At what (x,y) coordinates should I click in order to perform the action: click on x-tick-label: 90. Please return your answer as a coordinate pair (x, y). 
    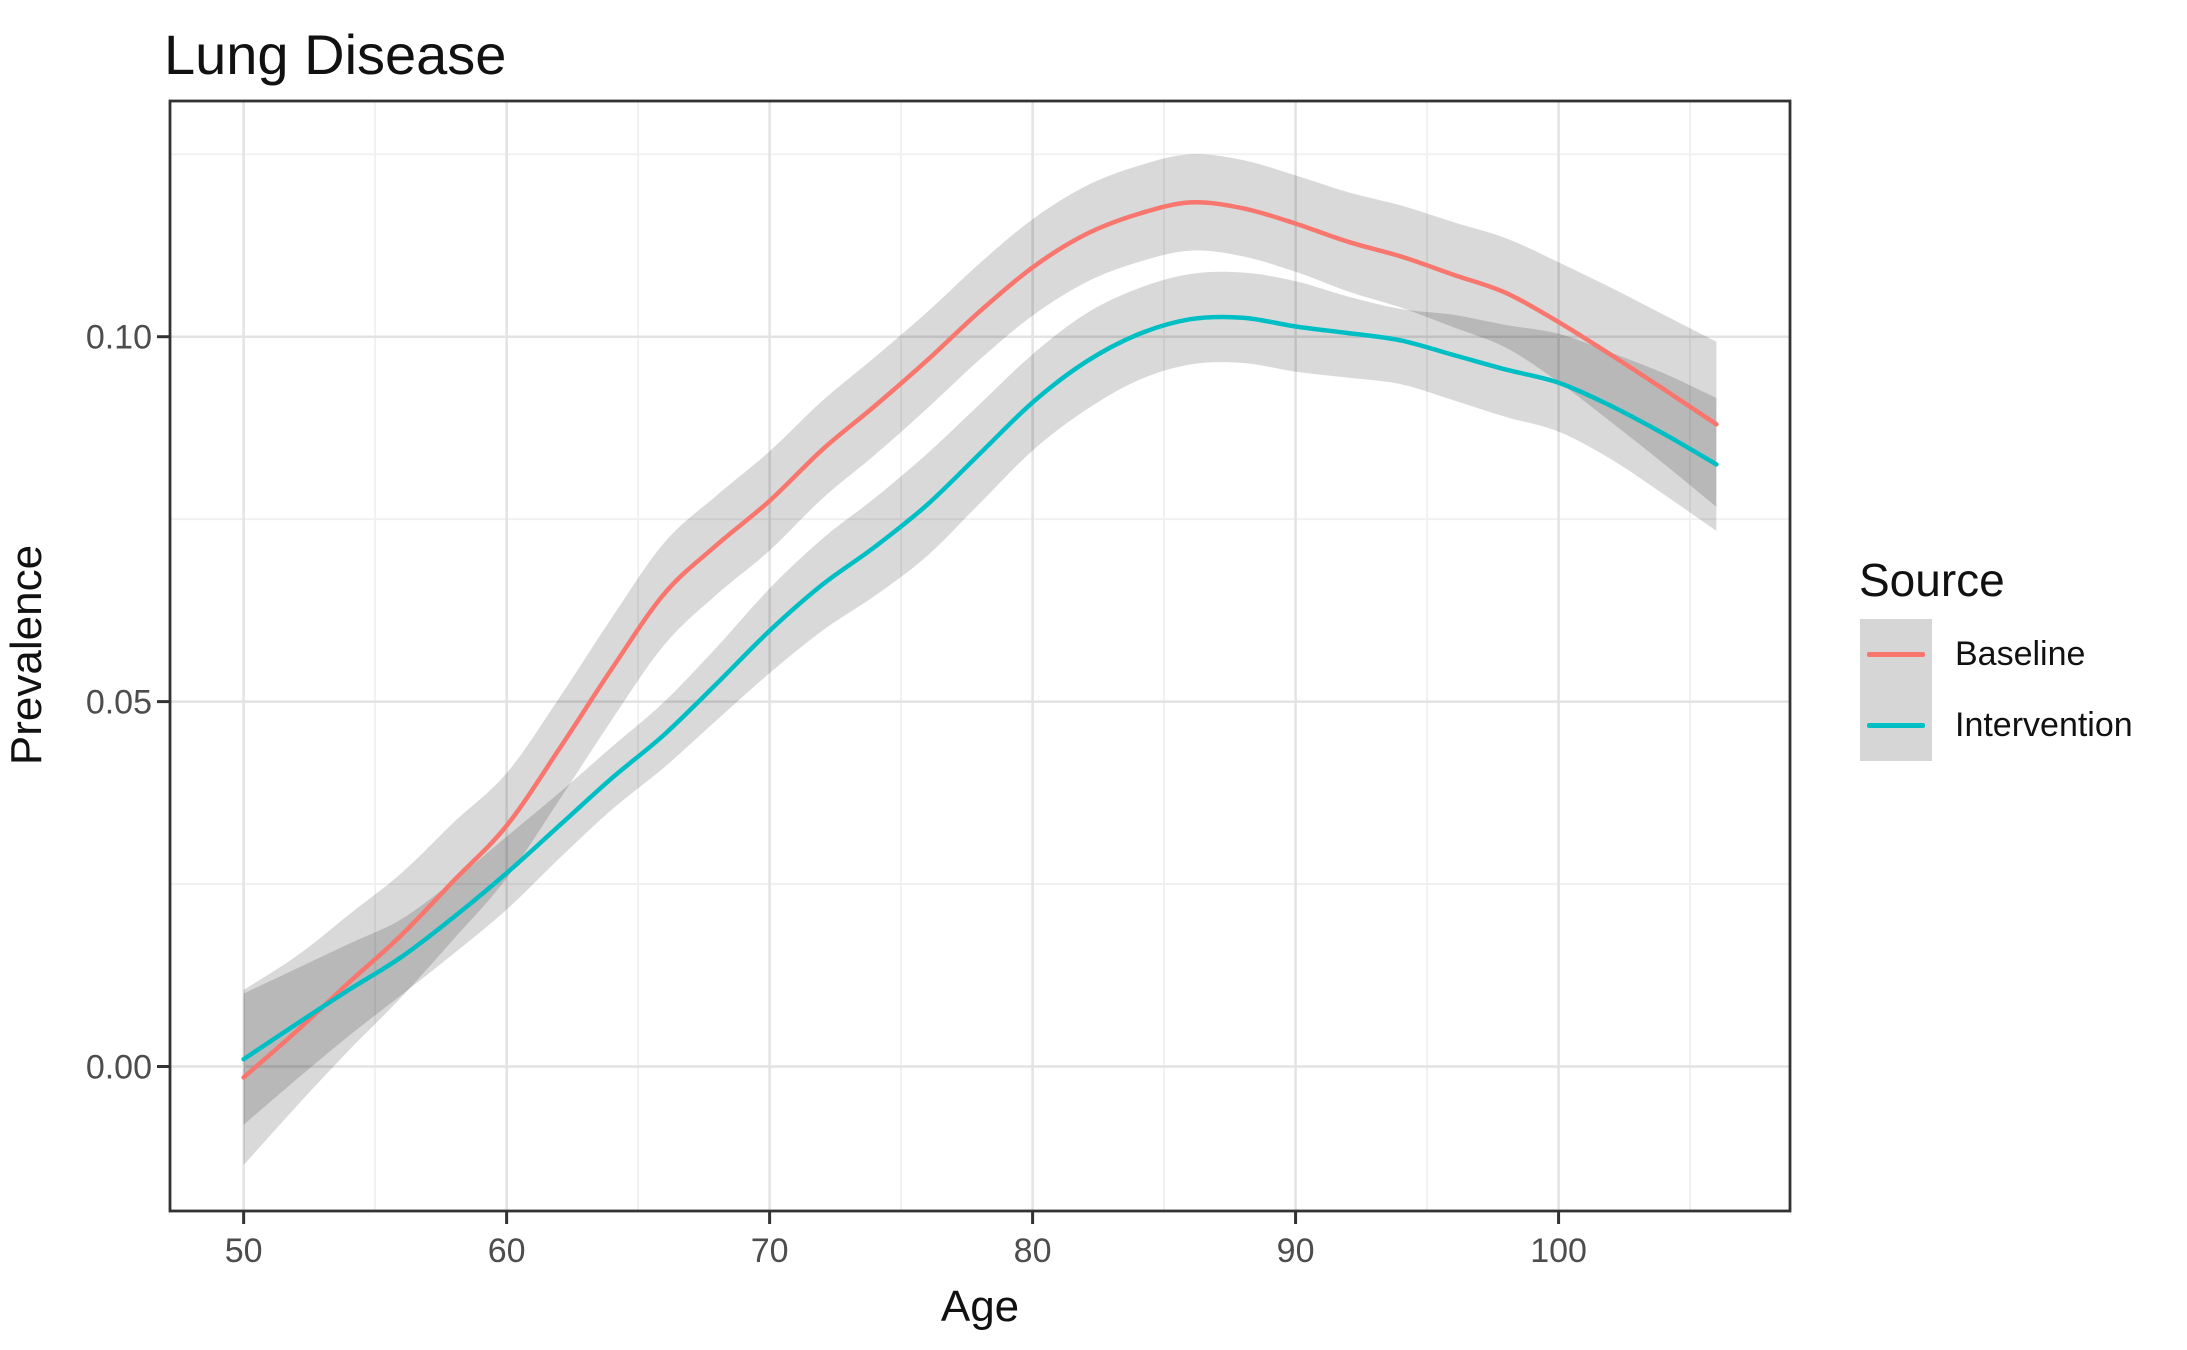
    Looking at the image, I should click on (1296, 1251).